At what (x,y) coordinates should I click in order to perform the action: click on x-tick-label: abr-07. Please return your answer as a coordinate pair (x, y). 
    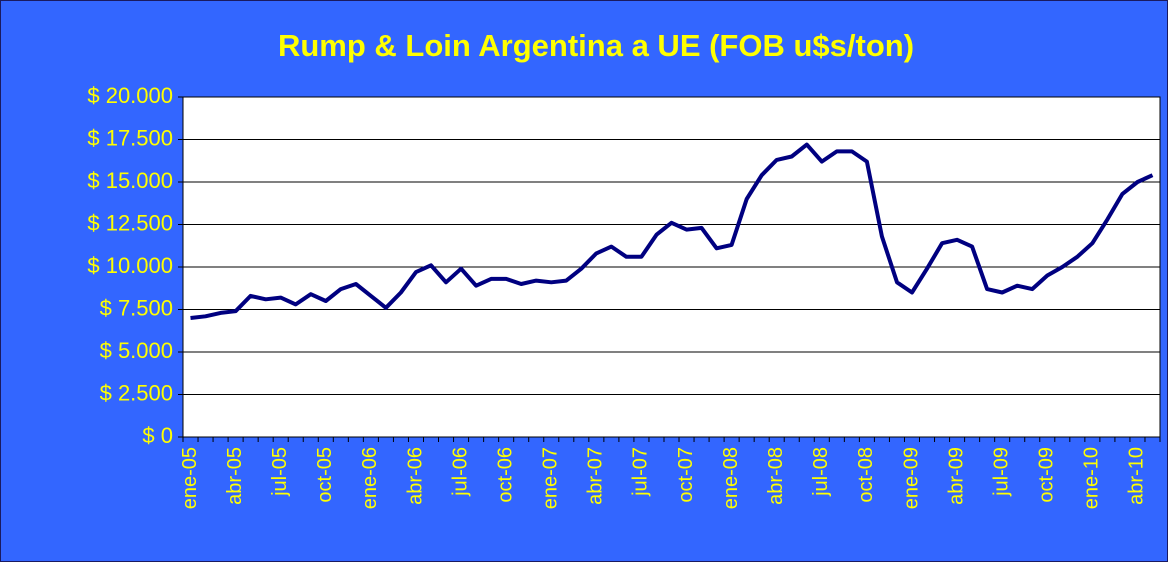
    Looking at the image, I should click on (596, 476).